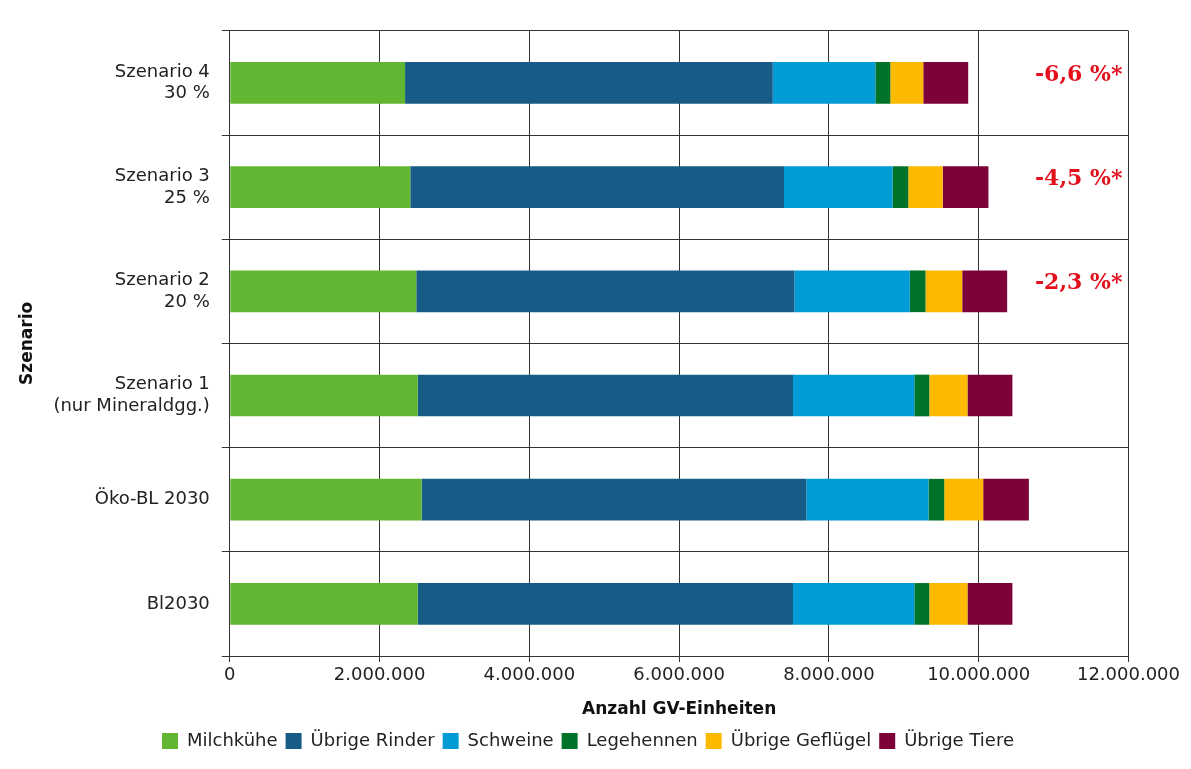 The image size is (1191, 769). Describe the element at coordinates (230, 674) in the screenshot. I see `x-tick-label: 0` at that location.